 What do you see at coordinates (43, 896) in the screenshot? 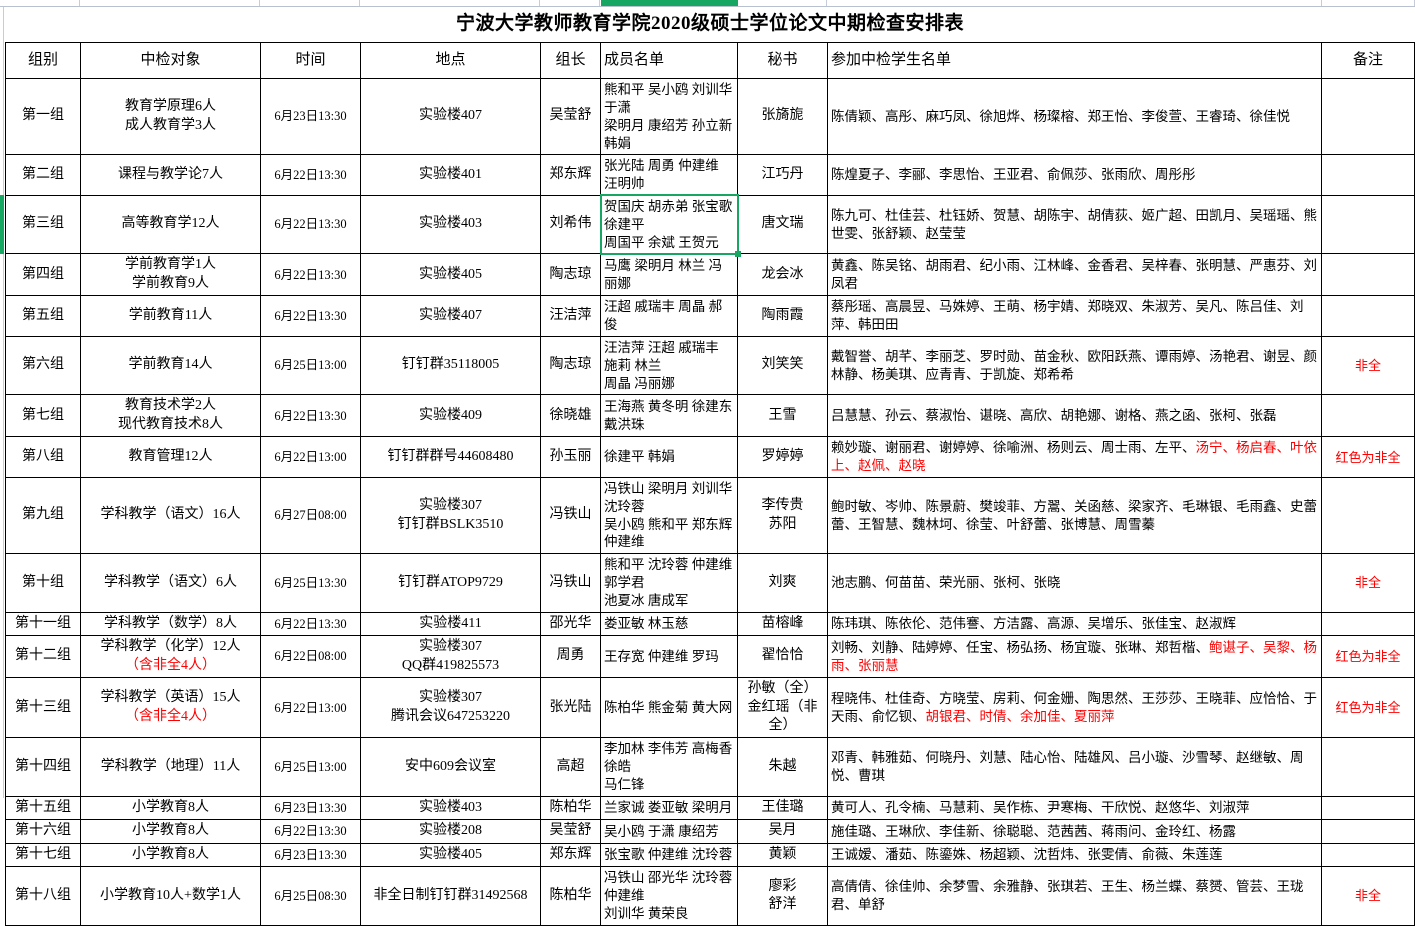
I see `cell-group-18: 第十八组` at bounding box center [43, 896].